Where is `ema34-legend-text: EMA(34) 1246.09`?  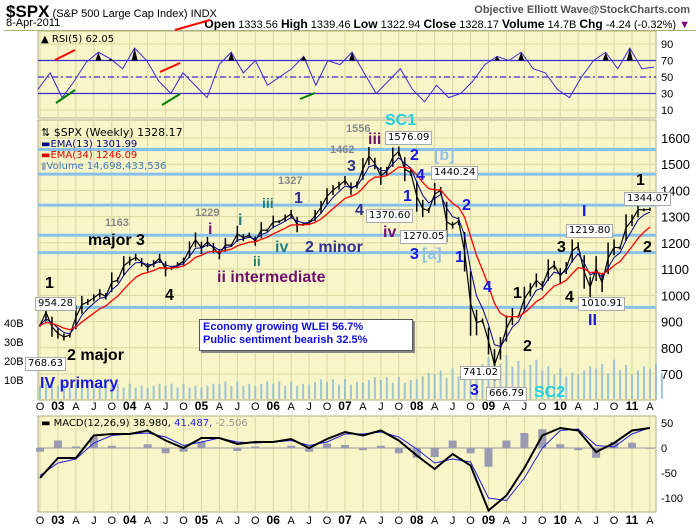
ema34-legend-text: EMA(34) 1246.09 is located at coordinates (94, 155).